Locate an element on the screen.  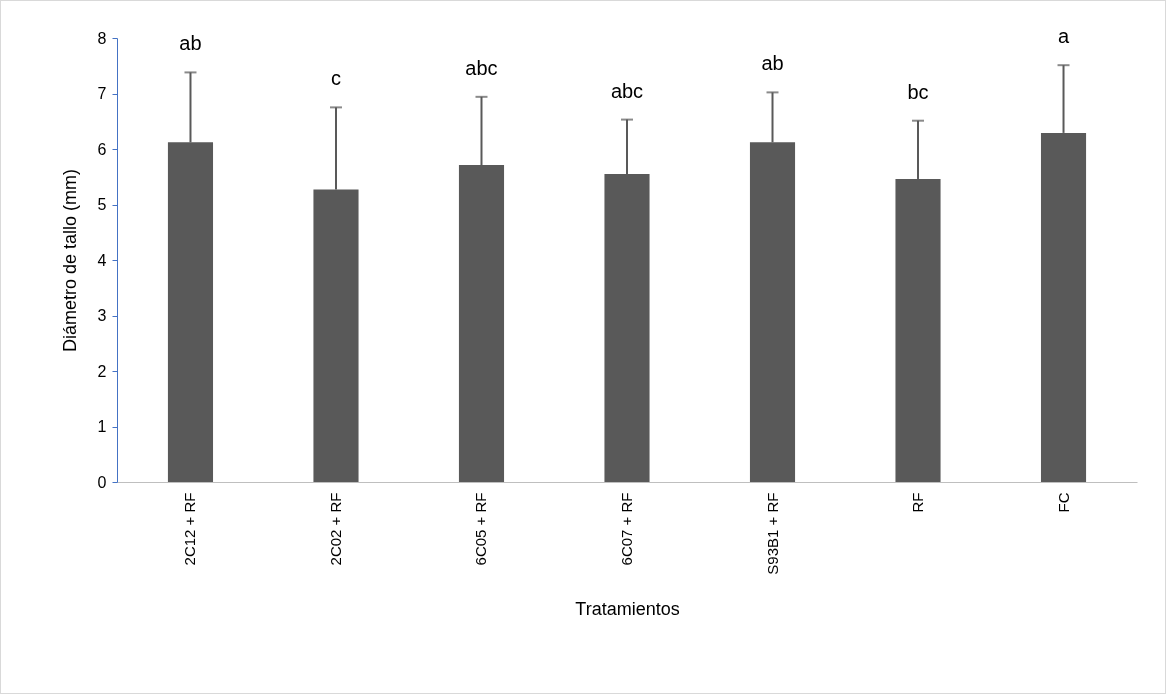
y-tick-label: 0 is located at coordinates (102, 482).